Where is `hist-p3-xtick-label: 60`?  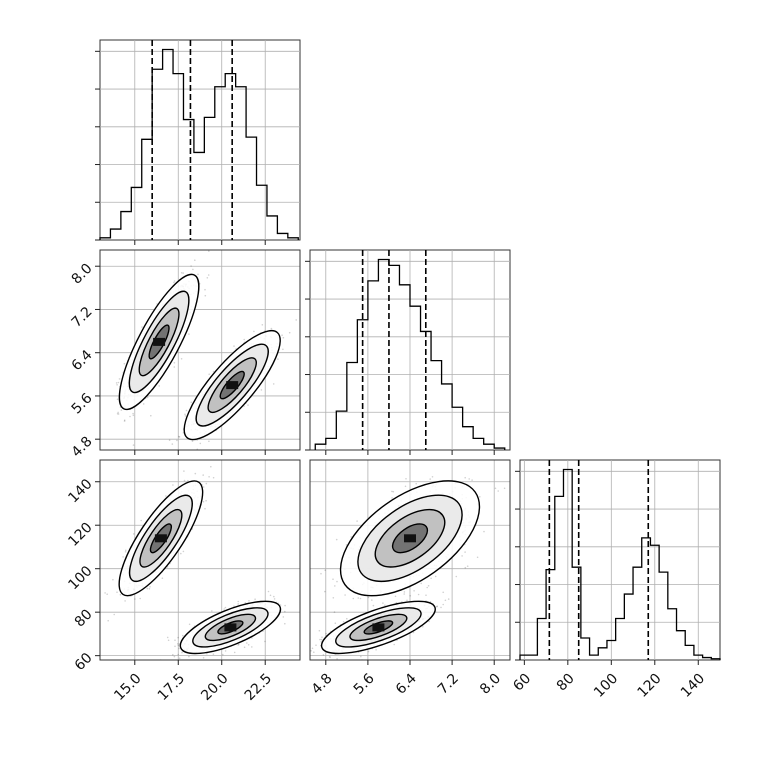 hist-p3-xtick-label: 60 is located at coordinates (522, 683).